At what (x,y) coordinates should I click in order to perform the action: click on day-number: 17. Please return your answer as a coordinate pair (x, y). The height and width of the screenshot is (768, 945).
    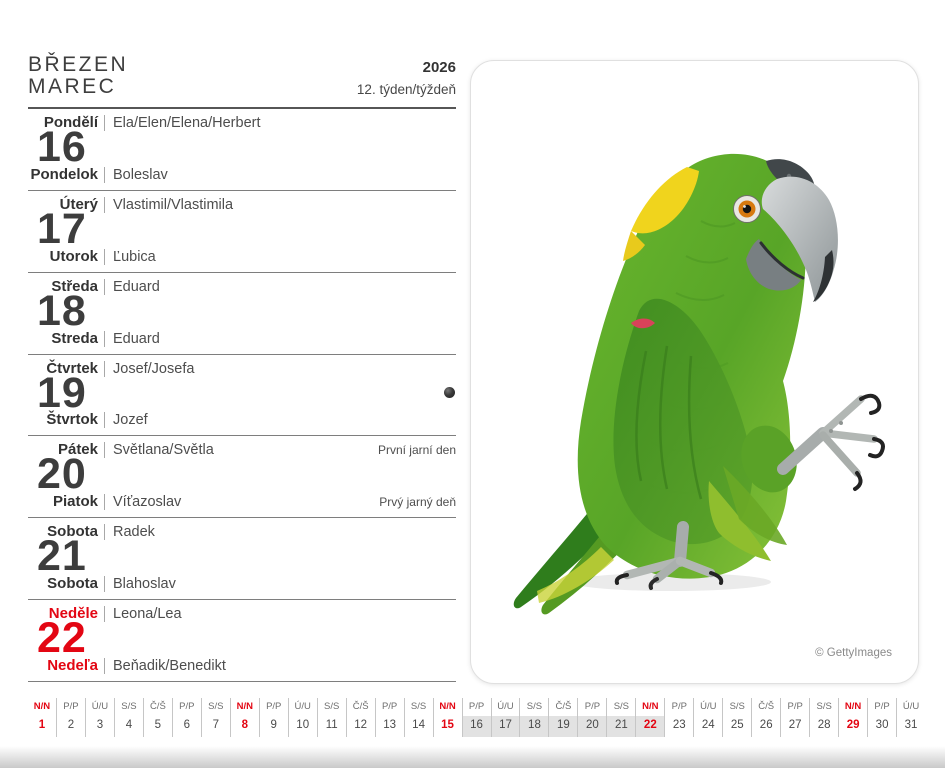
    Looking at the image, I should click on (62, 228).